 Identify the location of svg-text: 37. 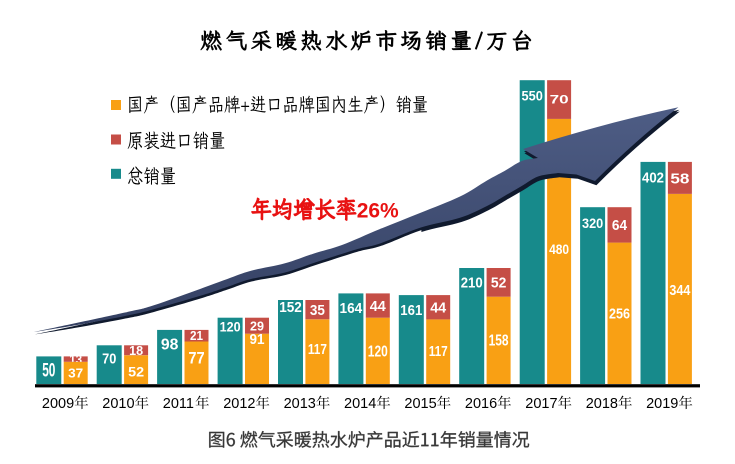
(75, 373).